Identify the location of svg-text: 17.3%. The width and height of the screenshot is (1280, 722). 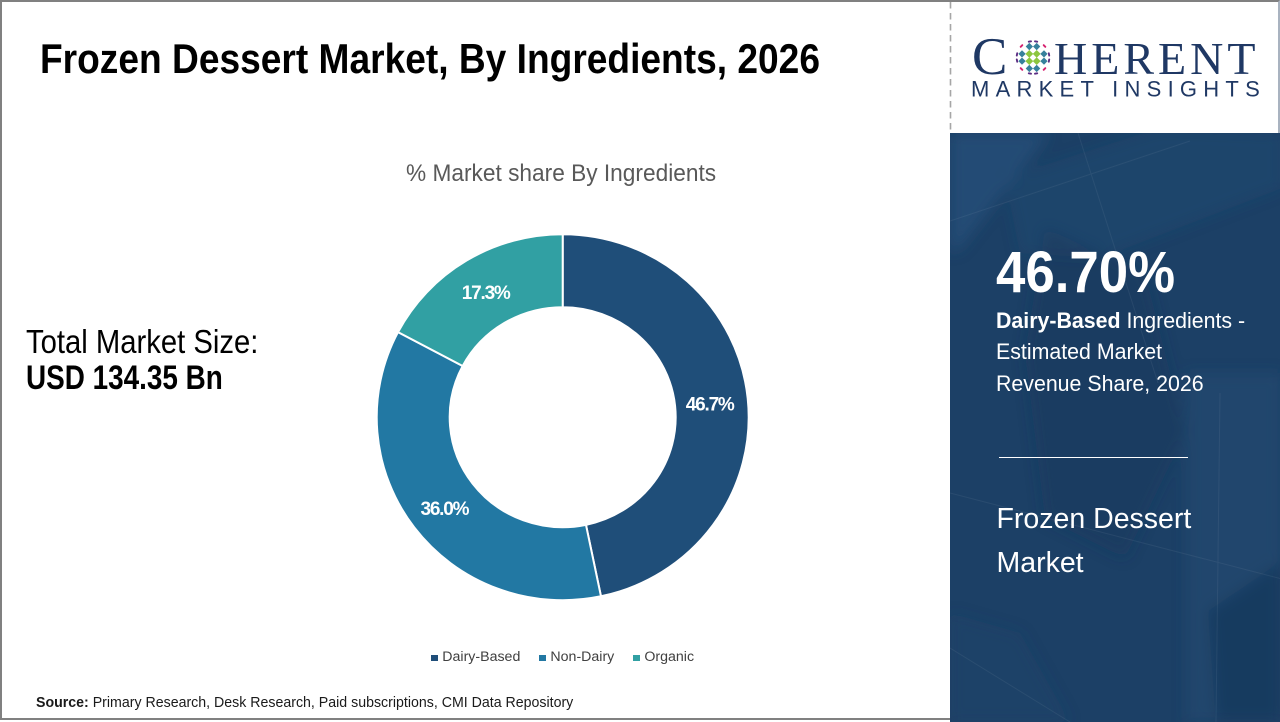
(486, 293).